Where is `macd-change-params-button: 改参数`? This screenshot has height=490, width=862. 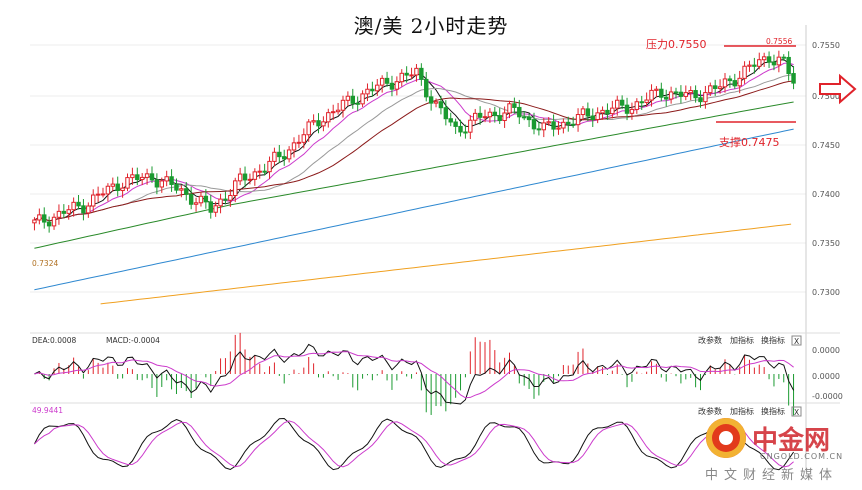
macd-change-params-button: 改参数 is located at coordinates (710, 340).